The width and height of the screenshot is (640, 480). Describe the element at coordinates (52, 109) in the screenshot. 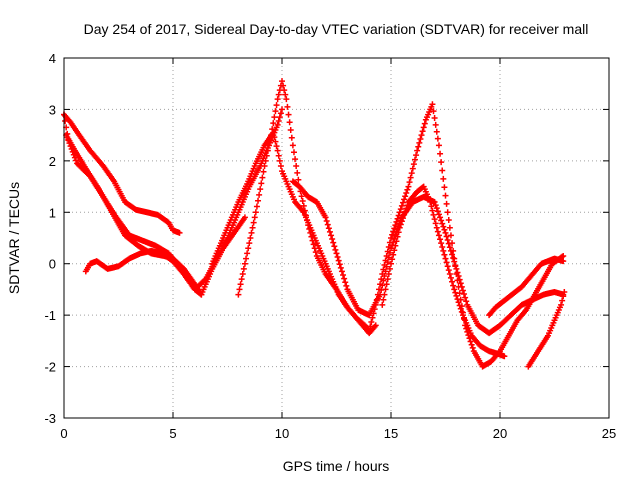

I see `y-tick-label: 3` at that location.